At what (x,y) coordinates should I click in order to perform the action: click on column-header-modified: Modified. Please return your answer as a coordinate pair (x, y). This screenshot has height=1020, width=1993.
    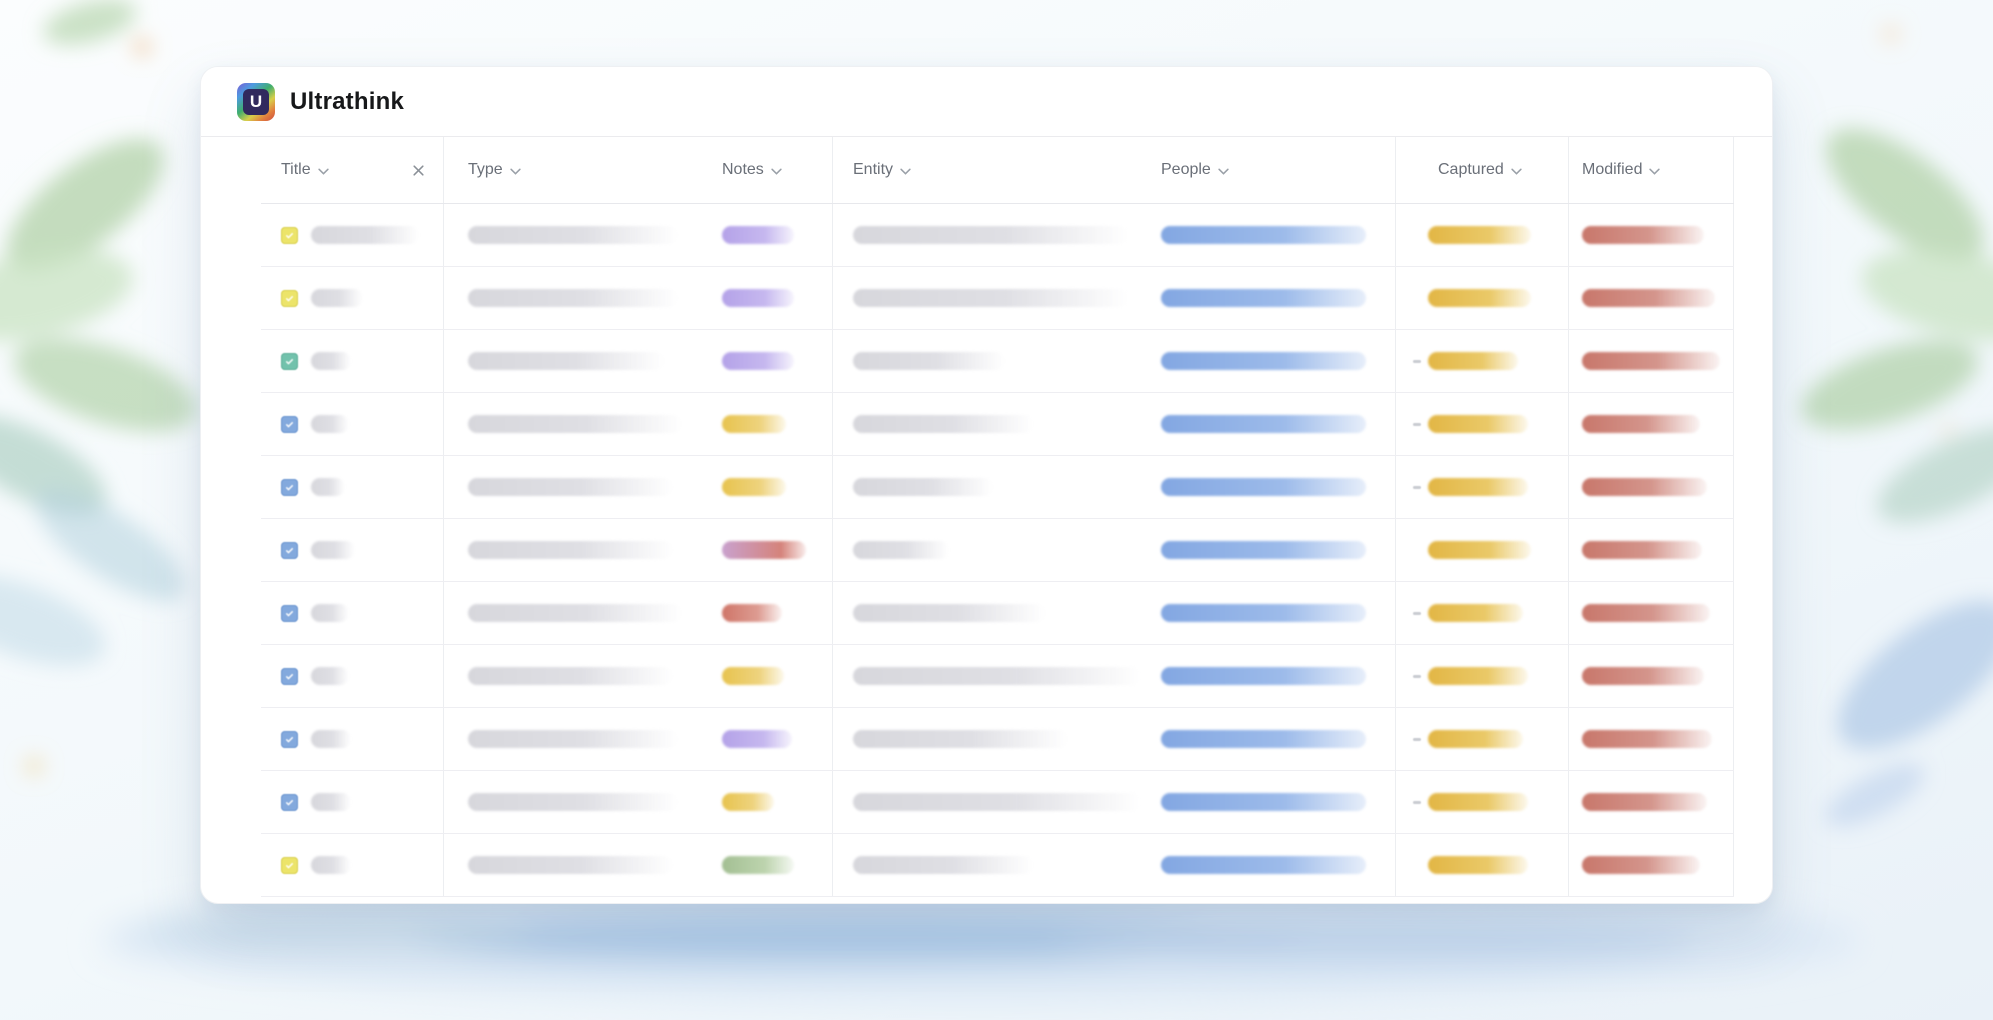
    Looking at the image, I should click on (1651, 170).